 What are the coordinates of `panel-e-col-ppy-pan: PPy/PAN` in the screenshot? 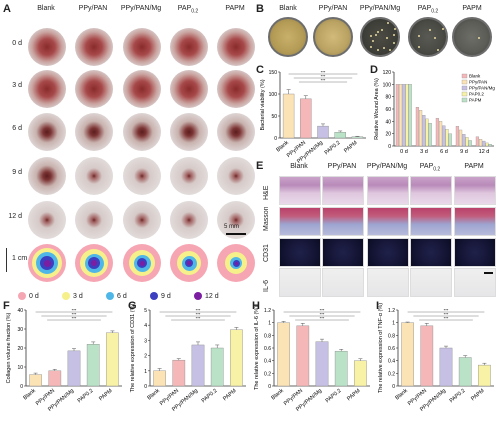 It's located at (342, 166).